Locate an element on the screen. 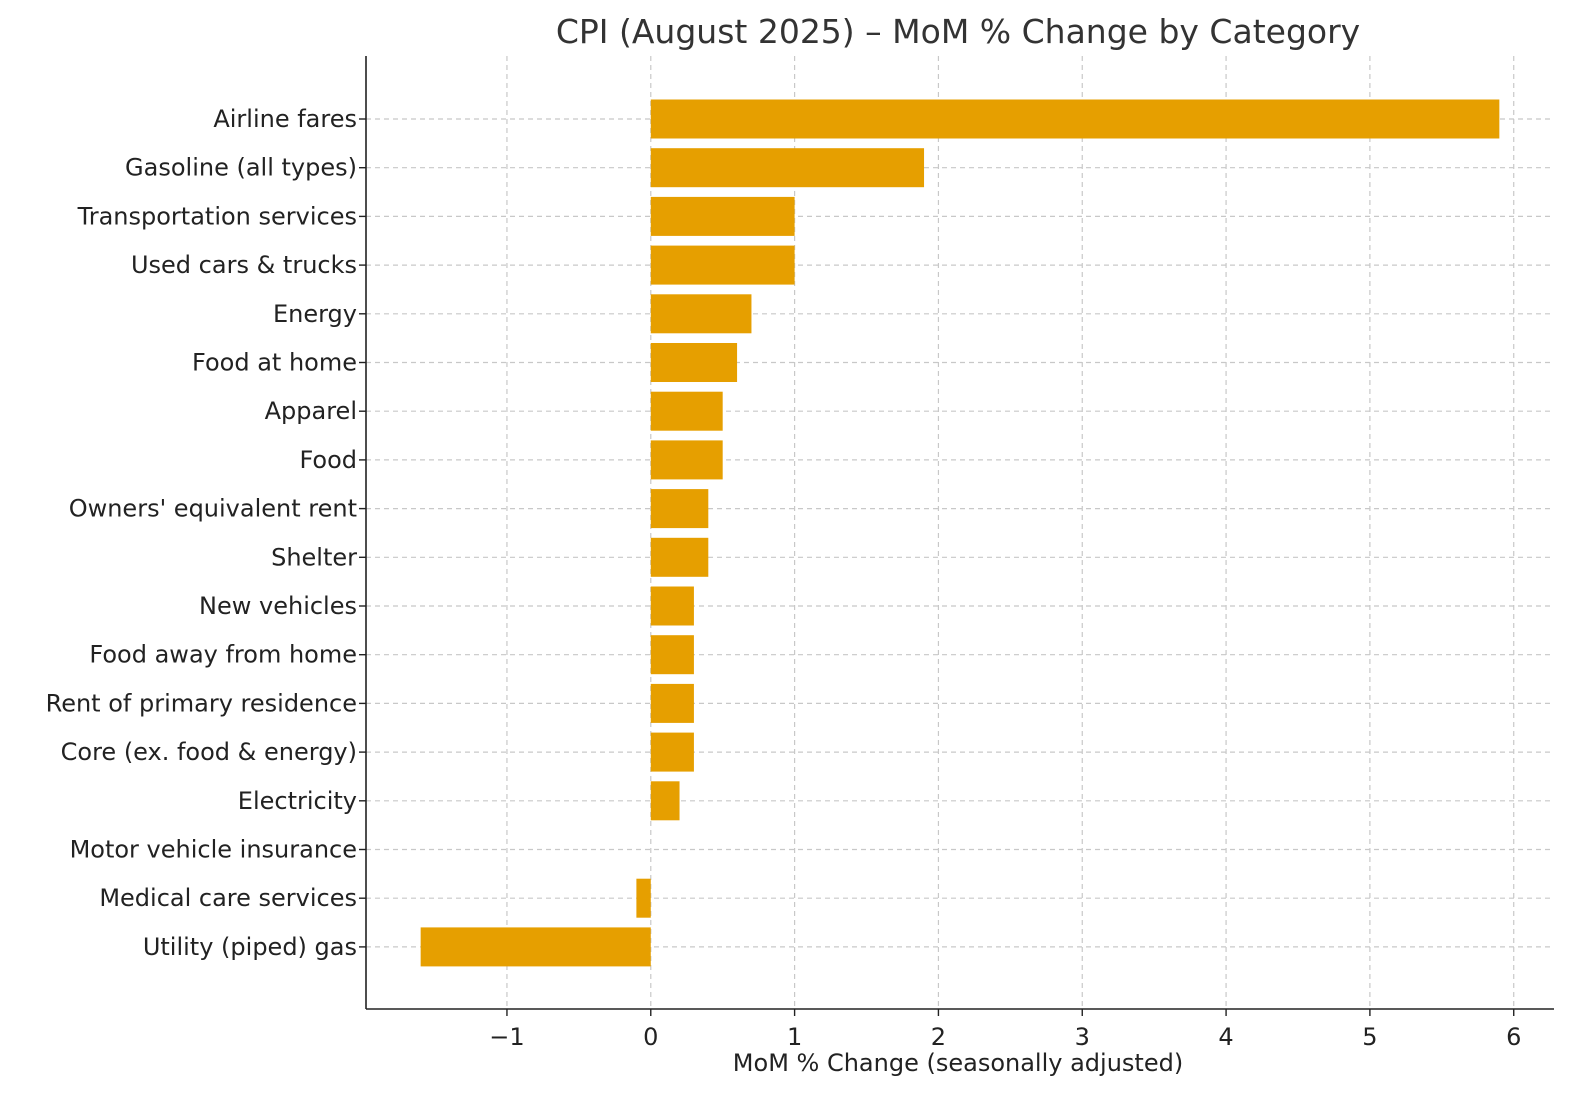  x-tick-label: 6 is located at coordinates (1513, 1037).